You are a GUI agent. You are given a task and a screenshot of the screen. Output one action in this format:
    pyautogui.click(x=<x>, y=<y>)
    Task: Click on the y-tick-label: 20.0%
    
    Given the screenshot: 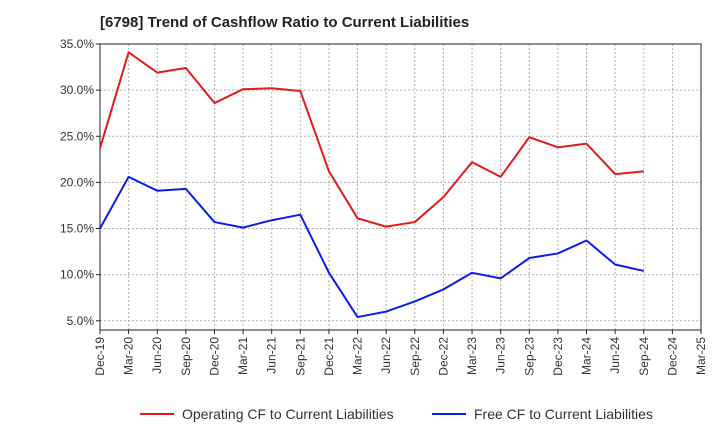 What is the action you would take?
    pyautogui.click(x=77, y=182)
    